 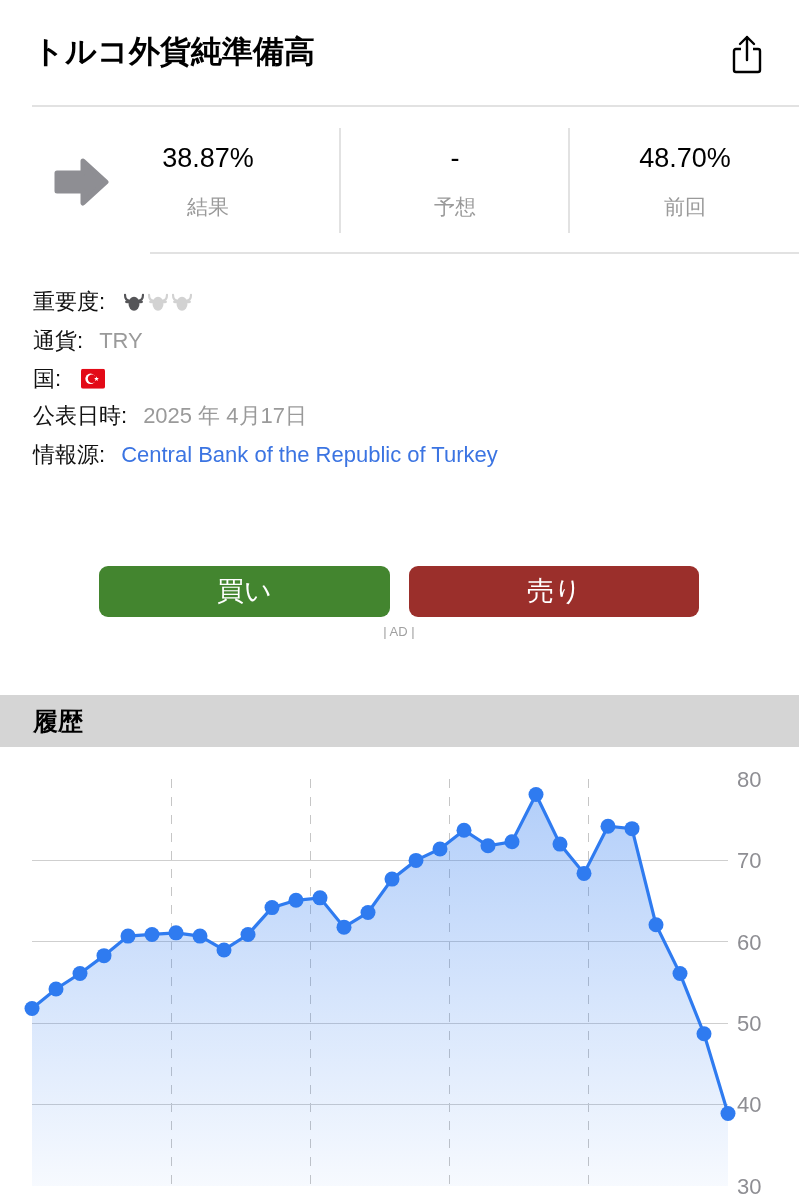 I want to click on text: 38.87%, so click(x=208, y=158).